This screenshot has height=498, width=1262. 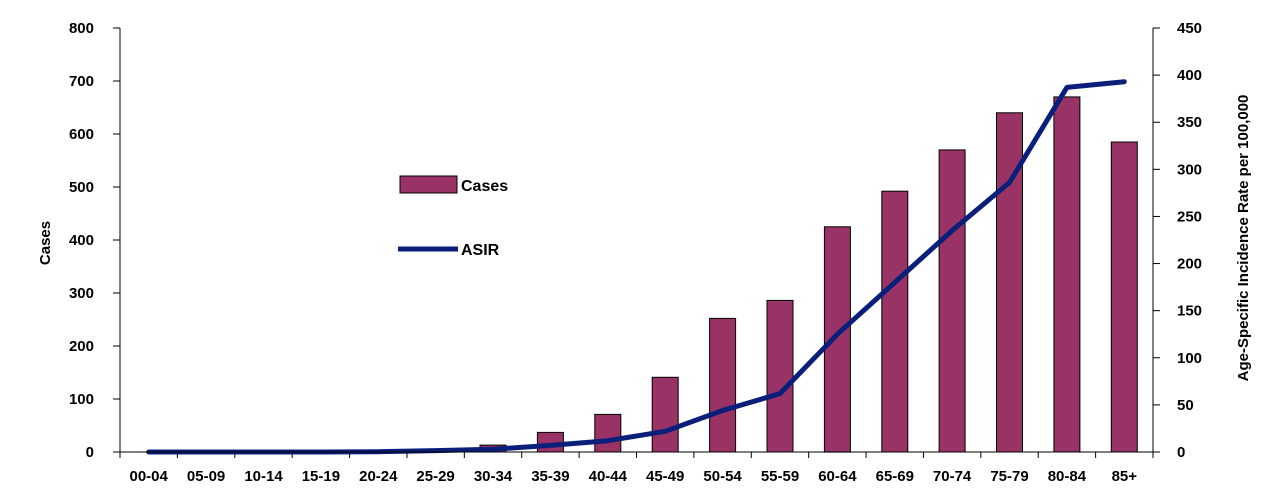 I want to click on y-tick-label-right: 350, so click(x=1189, y=122).